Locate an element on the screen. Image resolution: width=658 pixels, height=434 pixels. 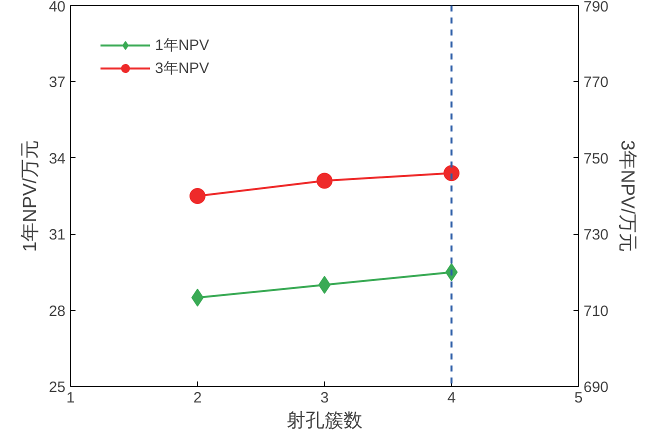
y-tick-label: 31 is located at coordinates (57, 235).